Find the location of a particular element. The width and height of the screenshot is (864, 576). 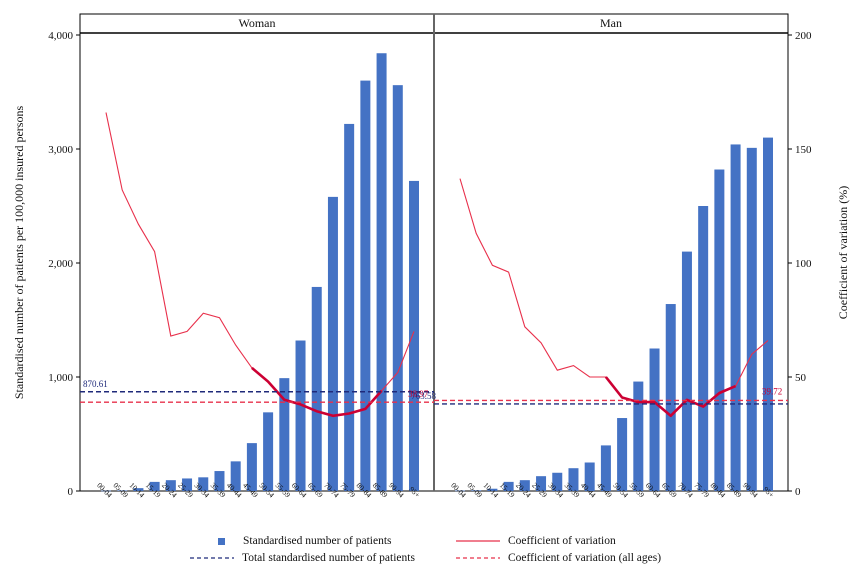

bar-woman-95+ is located at coordinates (414, 336).